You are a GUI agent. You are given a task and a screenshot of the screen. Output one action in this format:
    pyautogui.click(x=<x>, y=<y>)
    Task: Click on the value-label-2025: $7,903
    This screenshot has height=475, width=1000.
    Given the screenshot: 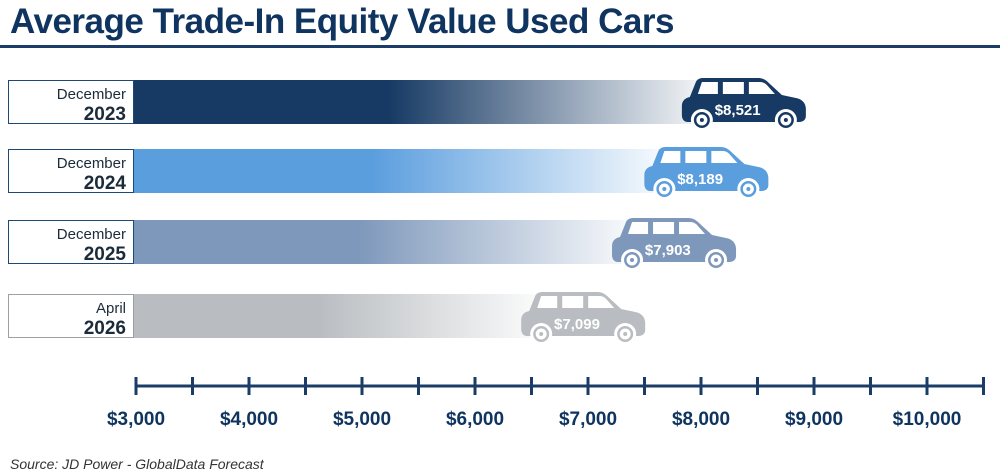 What is the action you would take?
    pyautogui.click(x=668, y=250)
    